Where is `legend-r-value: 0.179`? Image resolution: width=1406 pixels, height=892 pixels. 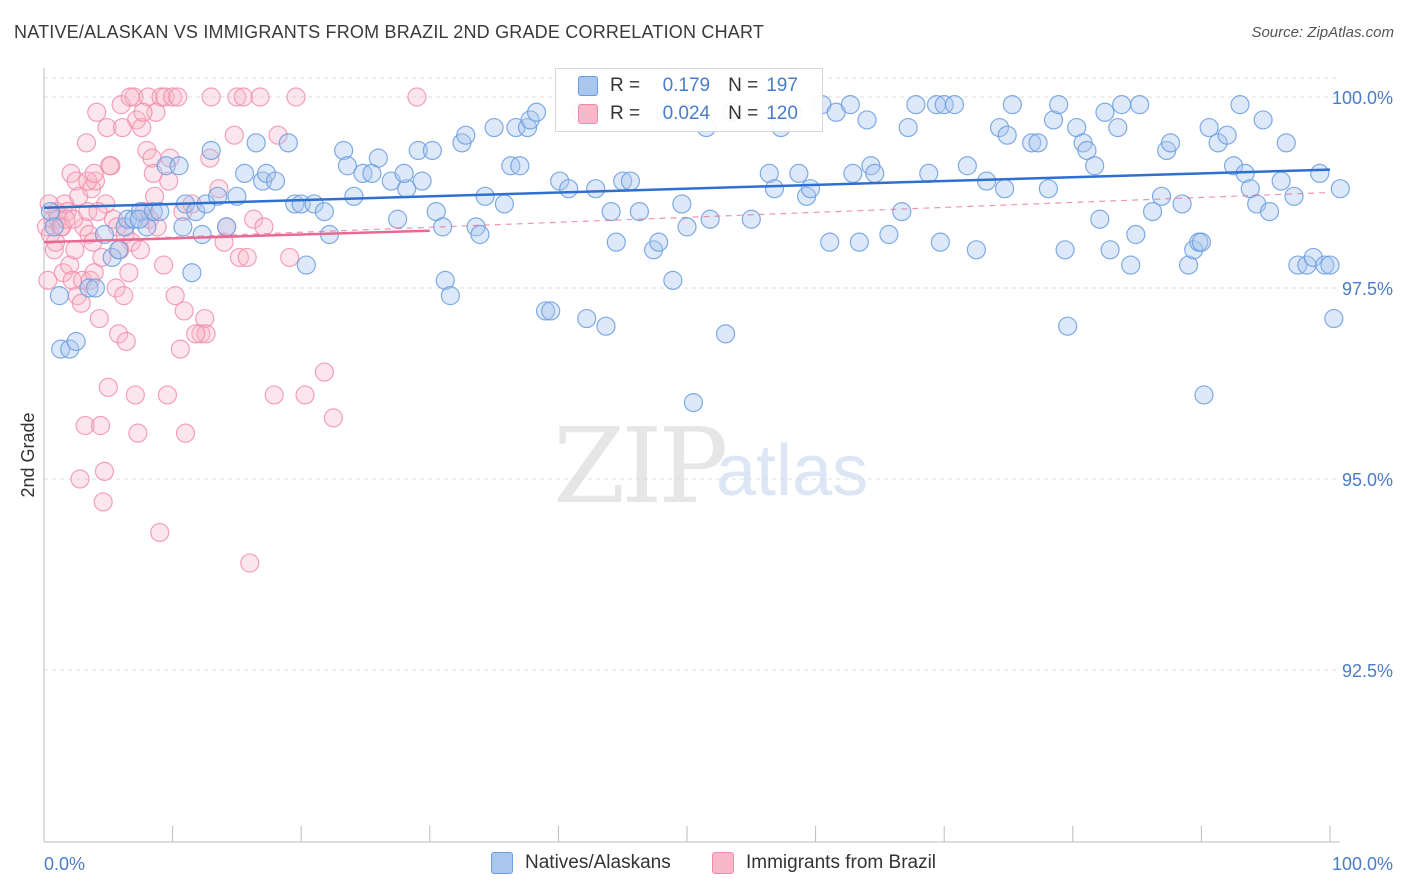
legend-r-value: 0.179 is located at coordinates (686, 85).